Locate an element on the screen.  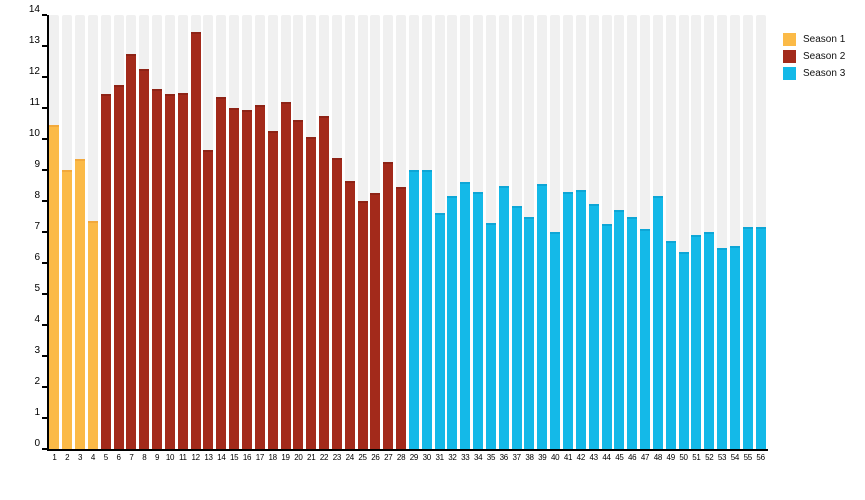
x-axis-label: 15 is located at coordinates (234, 457).